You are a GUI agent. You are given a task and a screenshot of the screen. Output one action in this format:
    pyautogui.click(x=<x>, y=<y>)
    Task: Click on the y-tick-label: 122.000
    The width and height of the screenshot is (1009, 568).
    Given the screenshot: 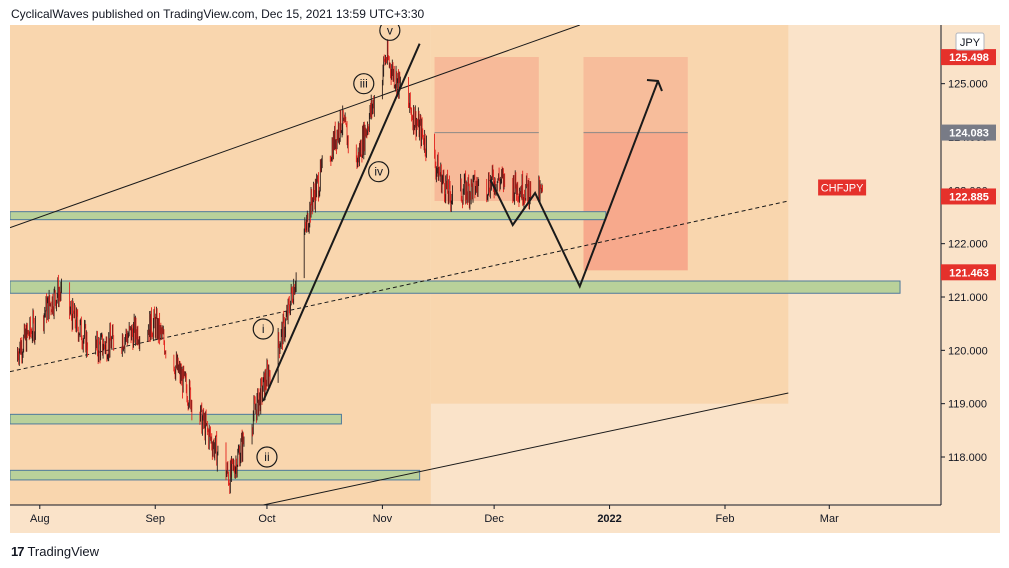 What is the action you would take?
    pyautogui.click(x=968, y=245)
    